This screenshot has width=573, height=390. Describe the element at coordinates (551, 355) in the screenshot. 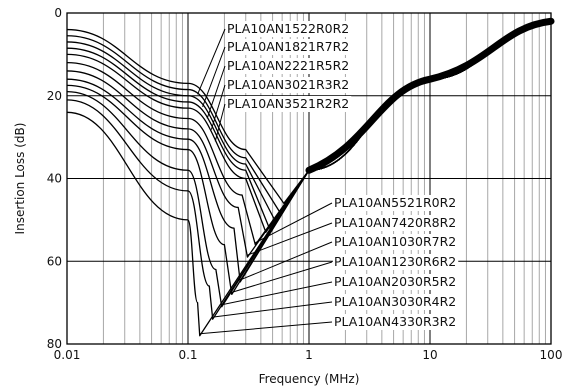

I see `x-tick-label: 100` at that location.